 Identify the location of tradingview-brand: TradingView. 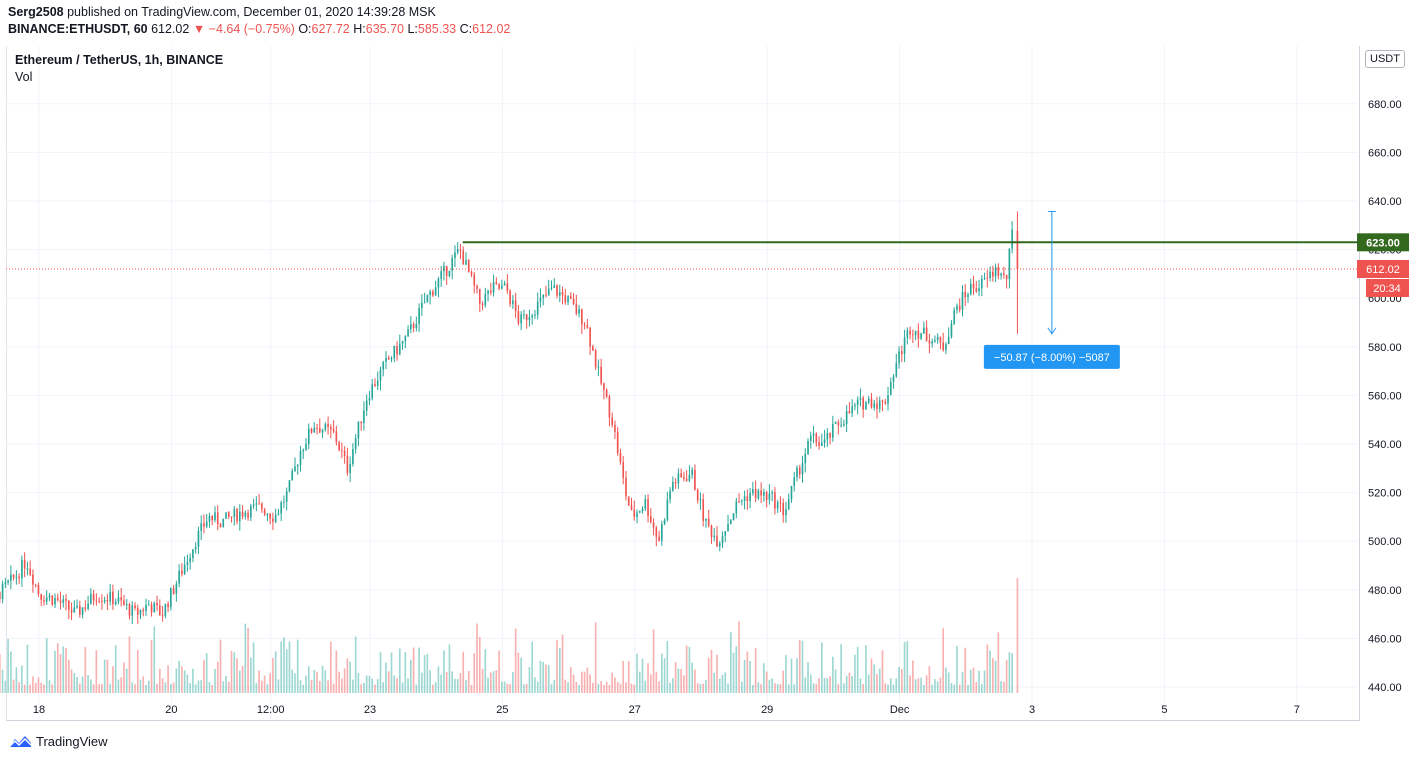
(58, 741).